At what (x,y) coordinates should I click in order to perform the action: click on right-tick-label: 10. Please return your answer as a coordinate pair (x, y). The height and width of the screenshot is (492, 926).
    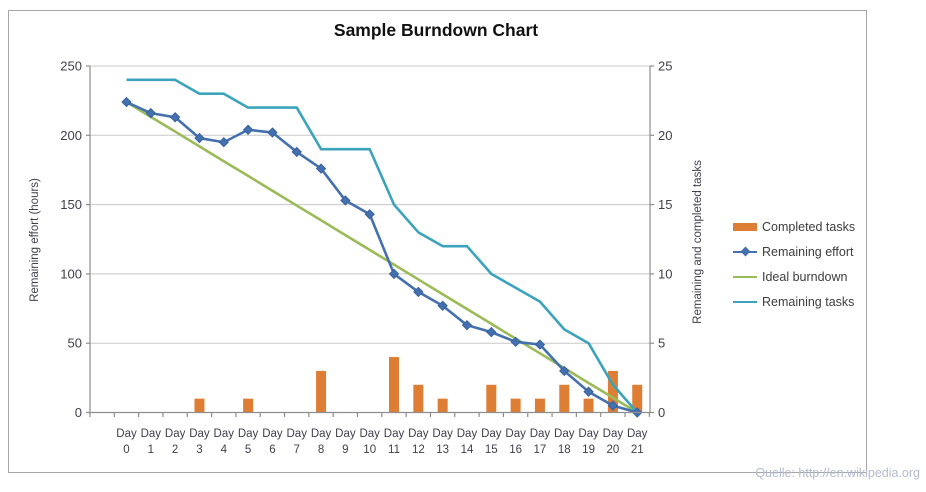
    Looking at the image, I should click on (665, 273).